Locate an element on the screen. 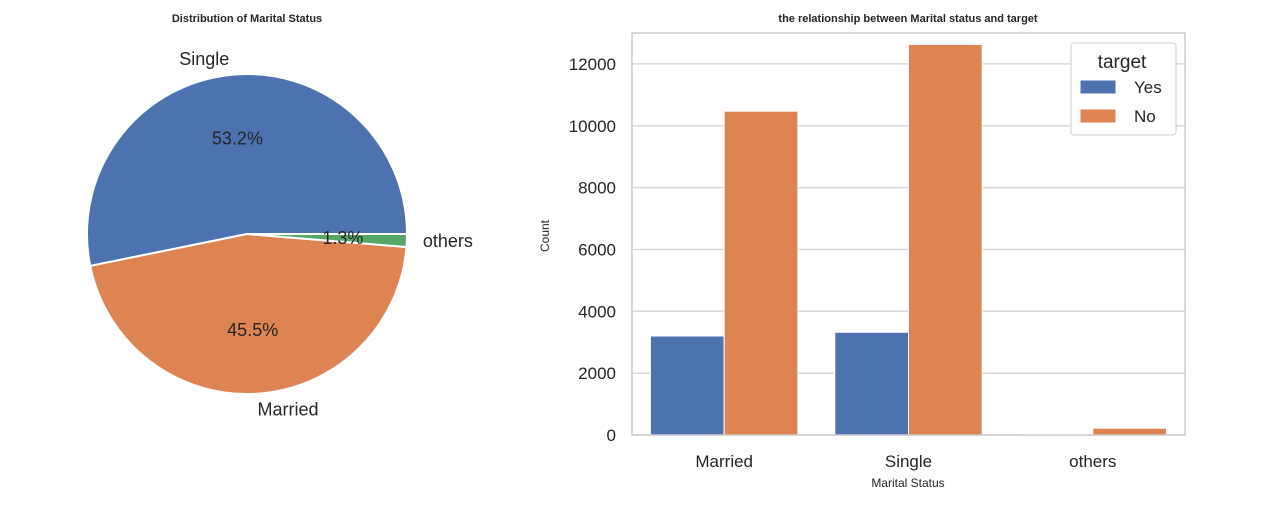 This screenshot has width=1274, height=507. legend-entries: Yes No is located at coordinates (1120, 102).